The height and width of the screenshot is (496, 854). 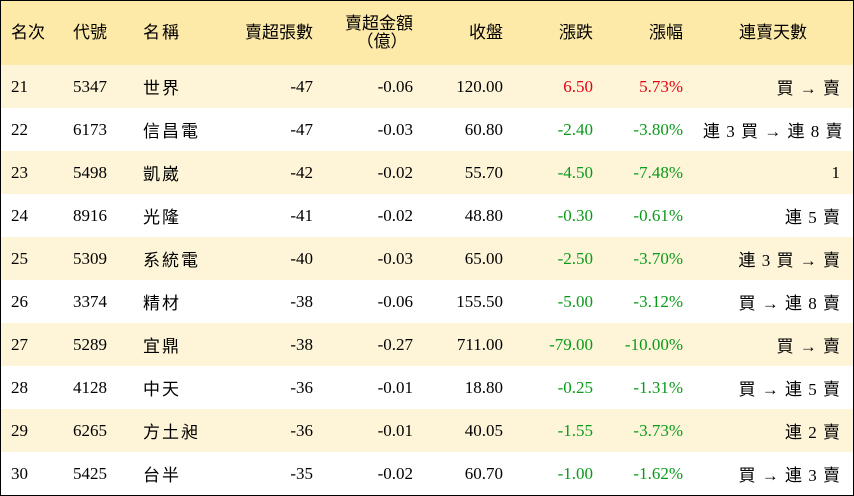 I want to click on cell-change-pct: -1.31%, so click(x=658, y=387).